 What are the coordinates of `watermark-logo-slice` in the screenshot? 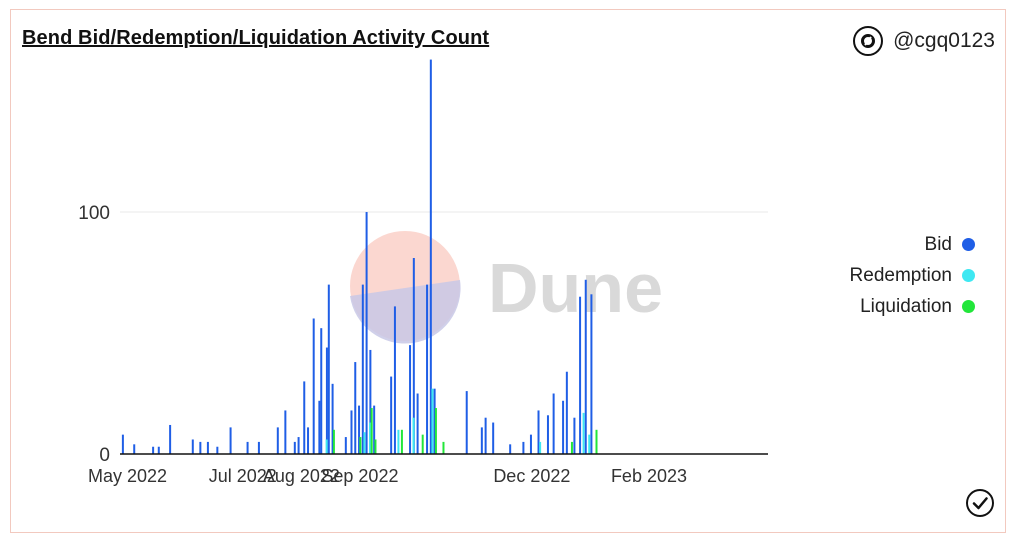 It's located at (405, 312).